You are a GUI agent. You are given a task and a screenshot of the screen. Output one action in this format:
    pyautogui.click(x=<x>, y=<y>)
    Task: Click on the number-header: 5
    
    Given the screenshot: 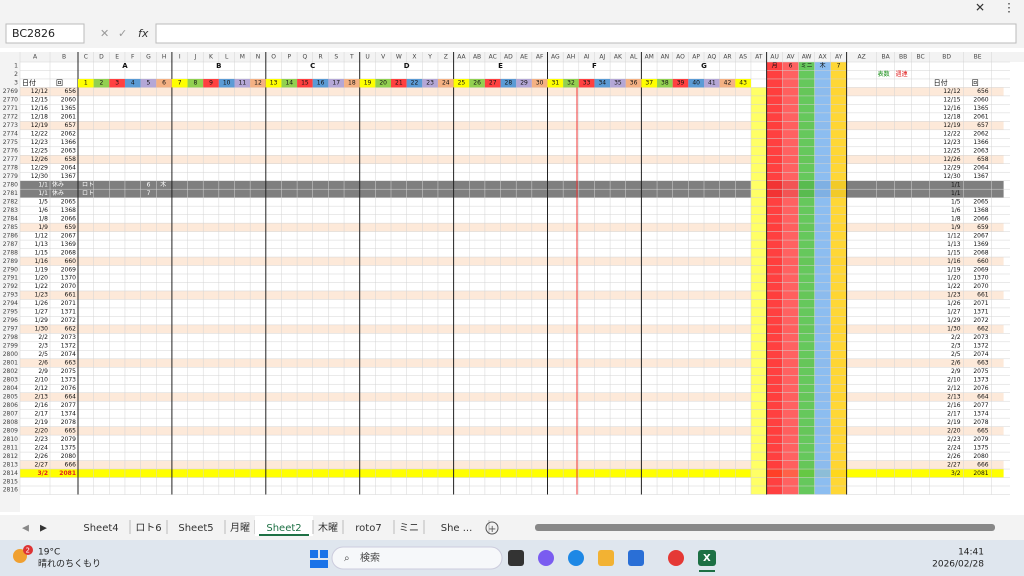 What is the action you would take?
    pyautogui.click(x=149, y=83)
    